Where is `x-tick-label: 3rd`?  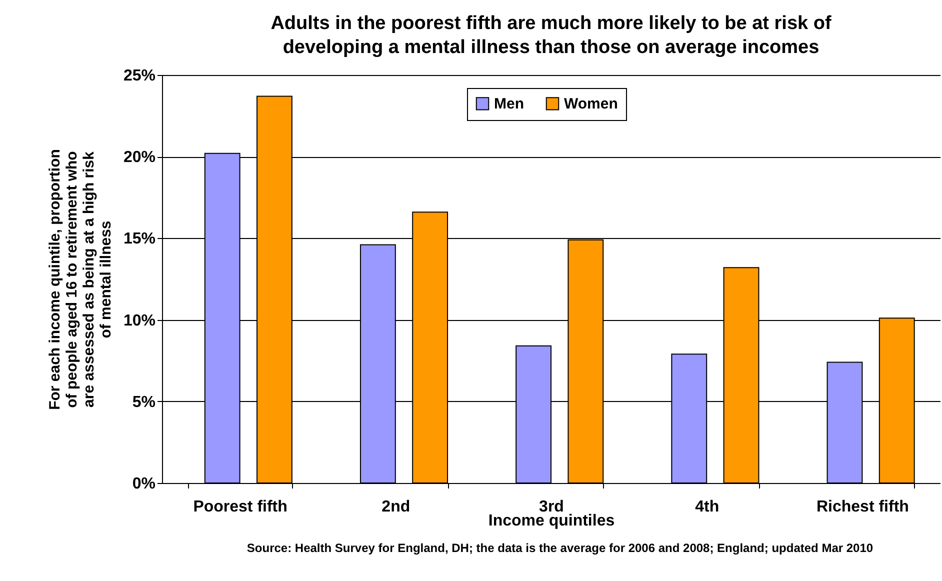 x-tick-label: 3rd is located at coordinates (551, 507).